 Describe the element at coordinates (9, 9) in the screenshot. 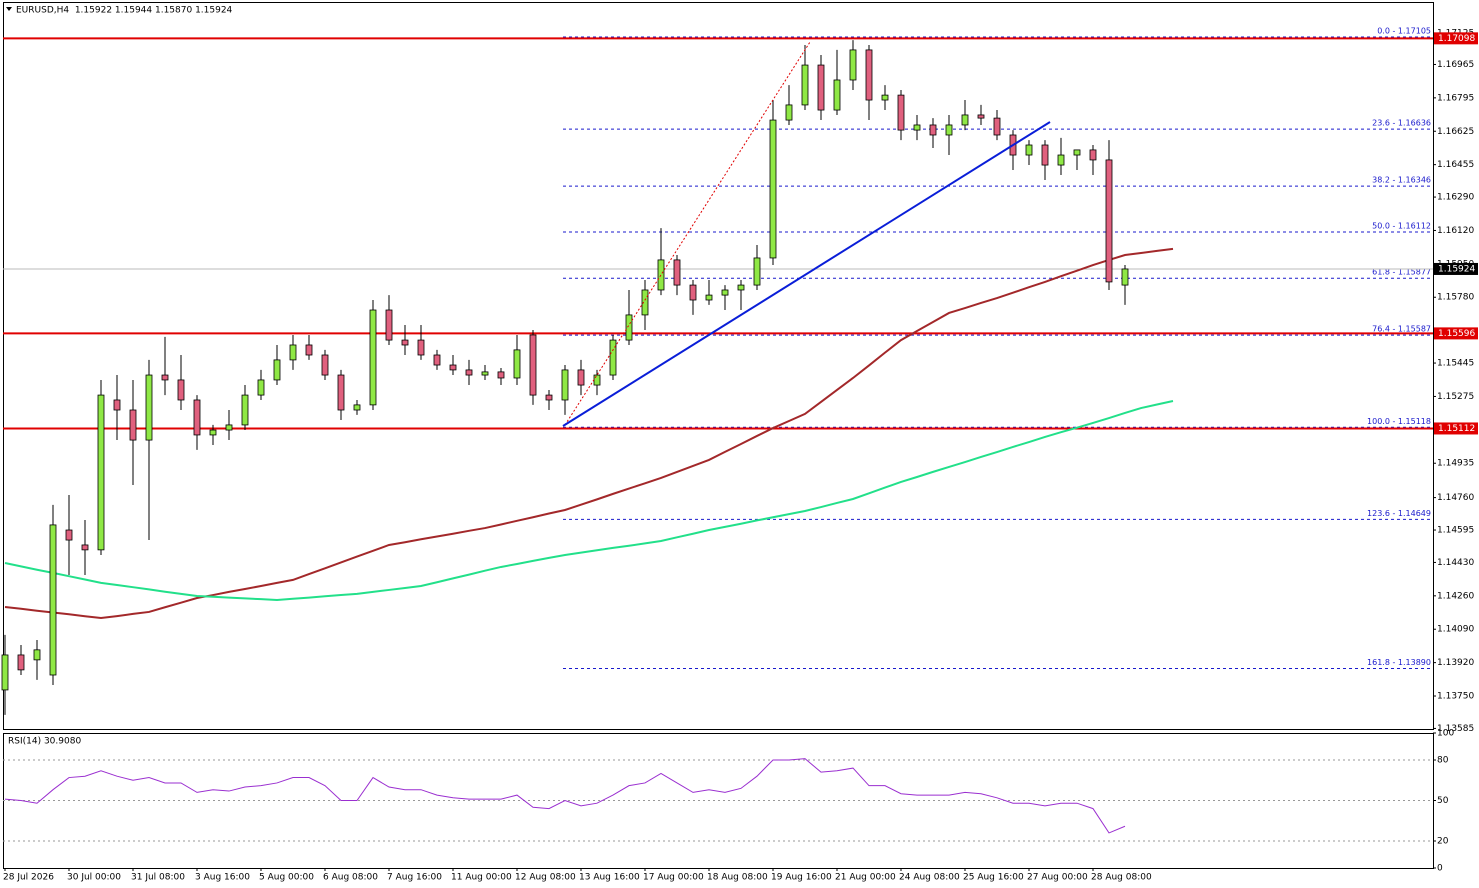

I see `menu-triangle` at that location.